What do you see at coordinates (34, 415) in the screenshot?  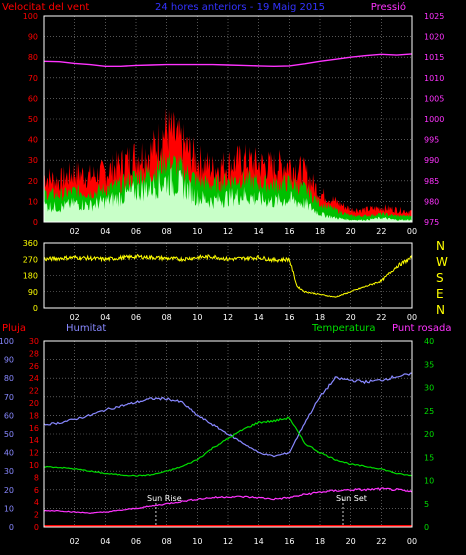 I see `p3-ytick-rain-18: 18` at bounding box center [34, 415].